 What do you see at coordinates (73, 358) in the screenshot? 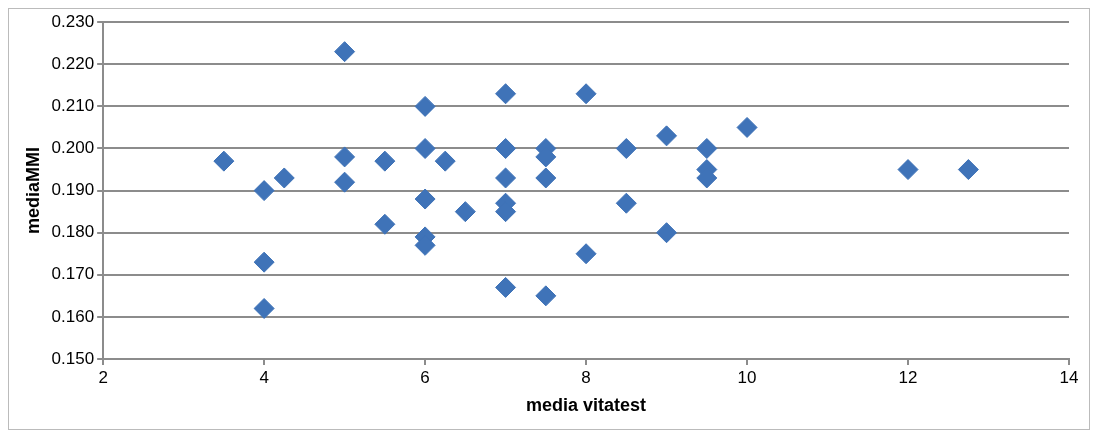
I see `y-tick-label: 0.150` at bounding box center [73, 358].